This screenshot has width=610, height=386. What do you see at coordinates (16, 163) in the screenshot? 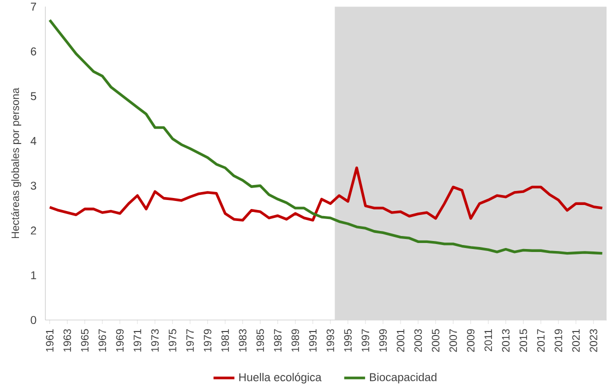
I see `y-axis-title: Hectáreas globales por persona` at bounding box center [16, 163].